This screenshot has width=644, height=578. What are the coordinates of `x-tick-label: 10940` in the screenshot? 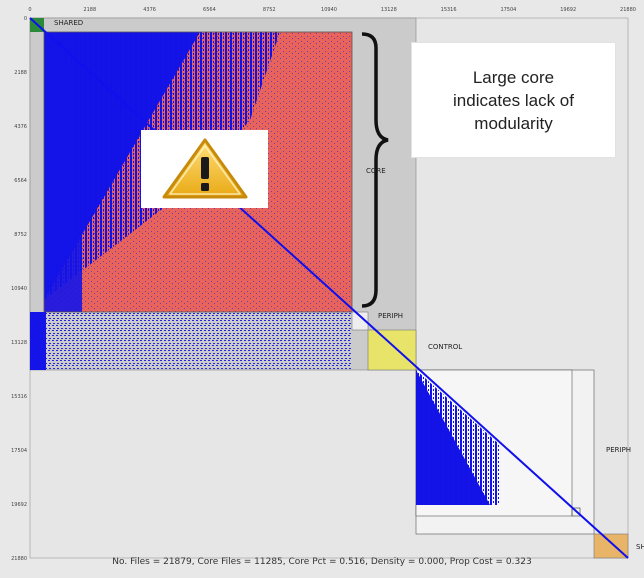 It's located at (329, 10).